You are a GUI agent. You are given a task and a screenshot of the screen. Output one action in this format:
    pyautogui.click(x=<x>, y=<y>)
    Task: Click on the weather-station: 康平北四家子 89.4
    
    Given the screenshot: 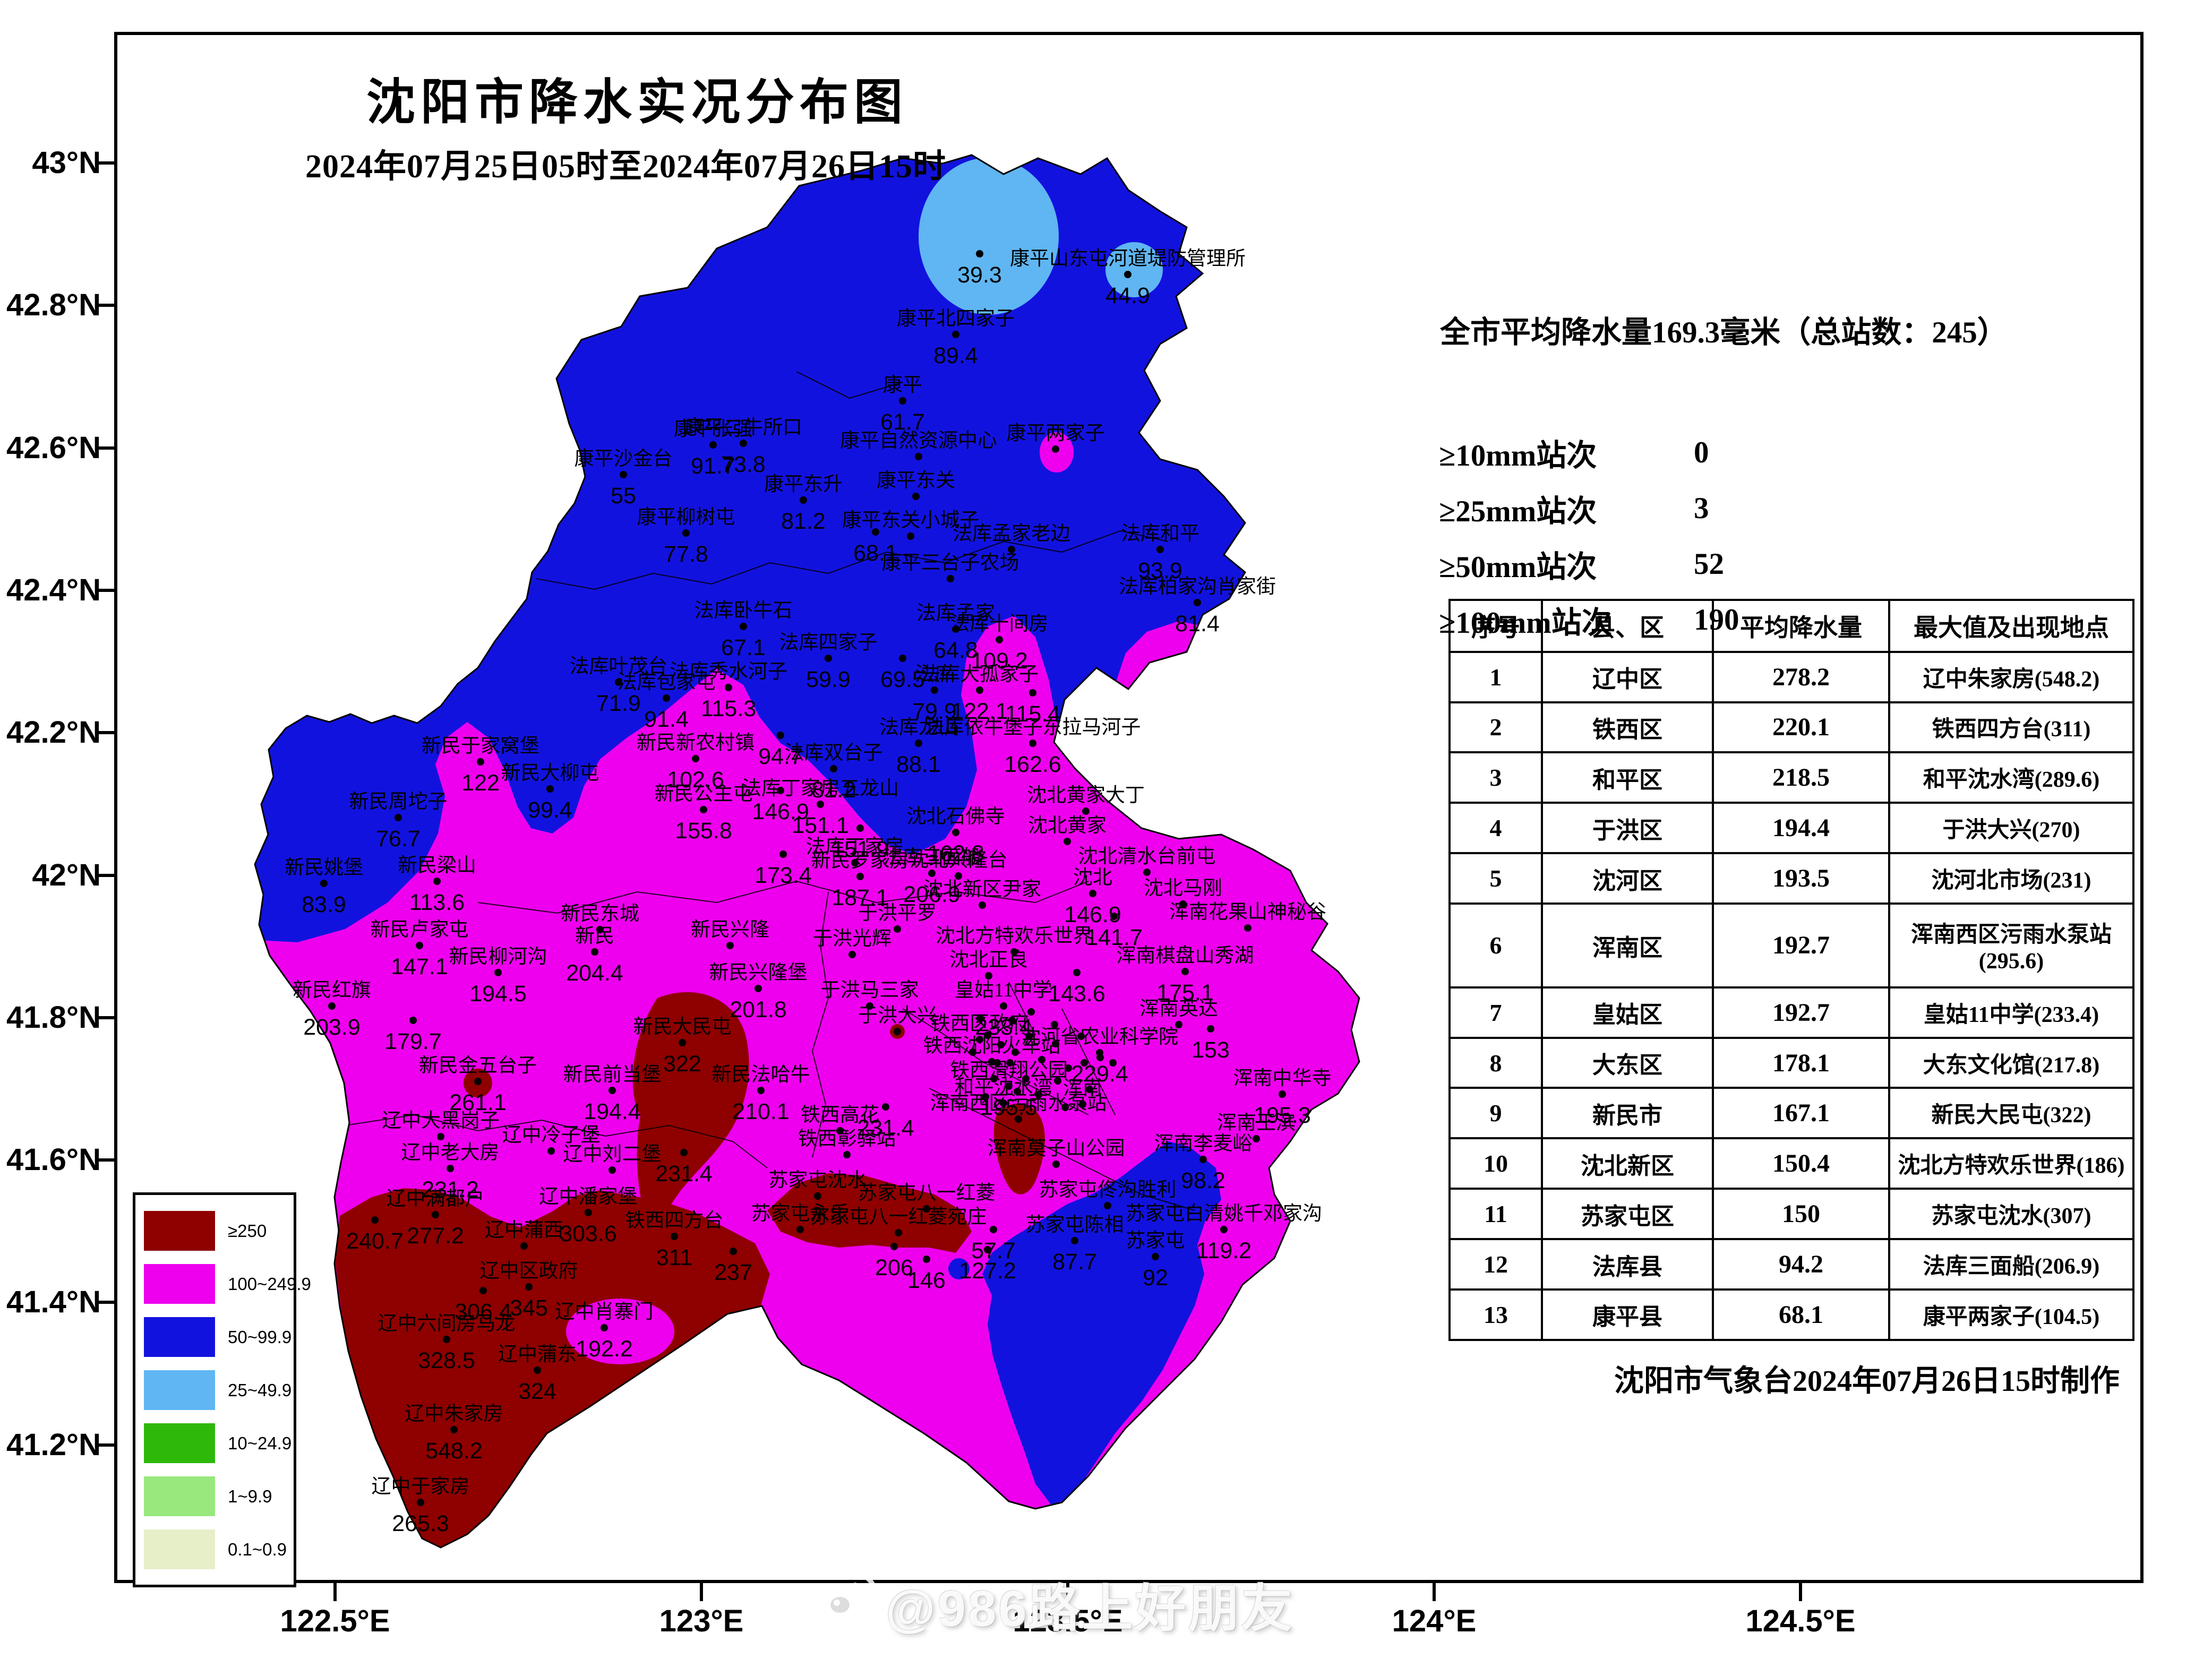 What is the action you would take?
    pyautogui.click(x=956, y=337)
    